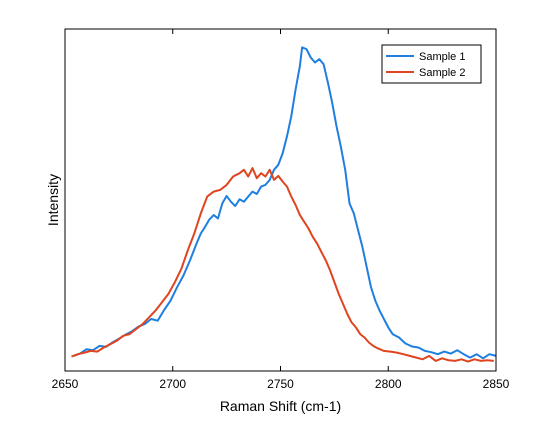 Image resolution: width=545 pixels, height=421 pixels. What do you see at coordinates (388, 384) in the screenshot?
I see `x-tick-label: 2800` at bounding box center [388, 384].